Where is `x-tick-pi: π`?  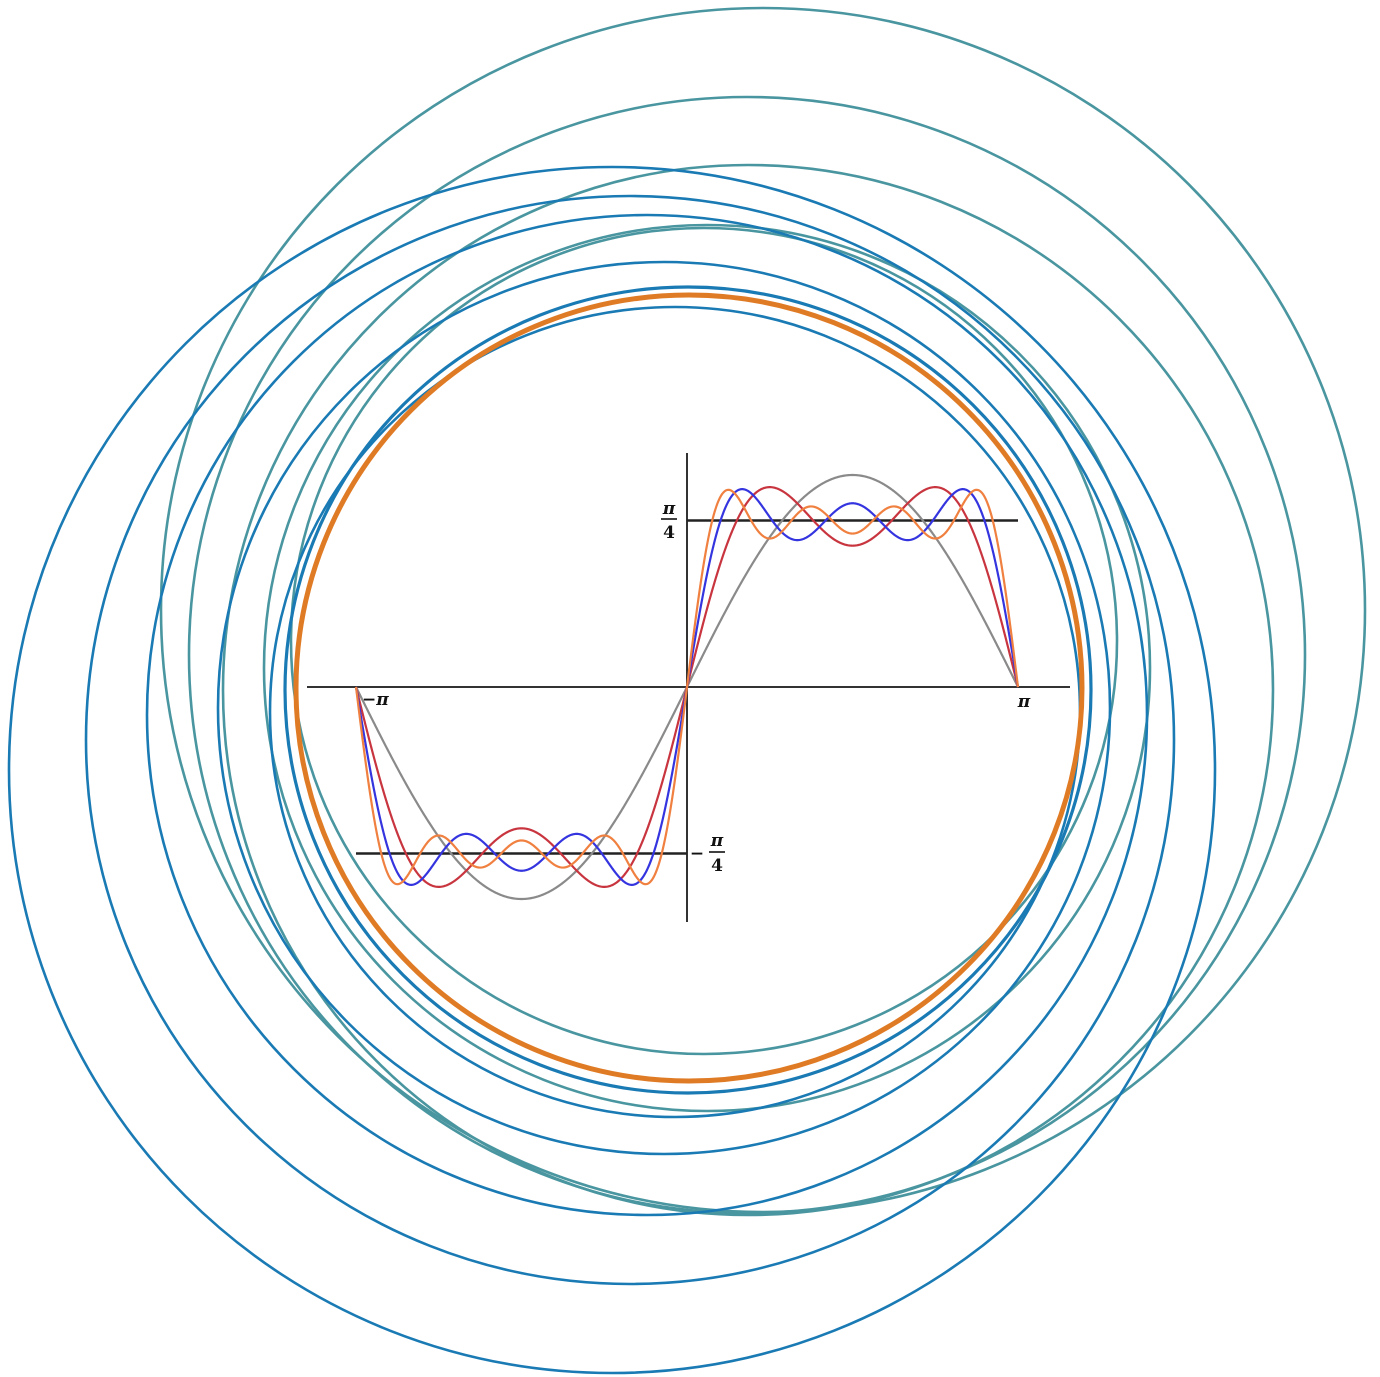
x-tick-pi: π is located at coordinates (1024, 702).